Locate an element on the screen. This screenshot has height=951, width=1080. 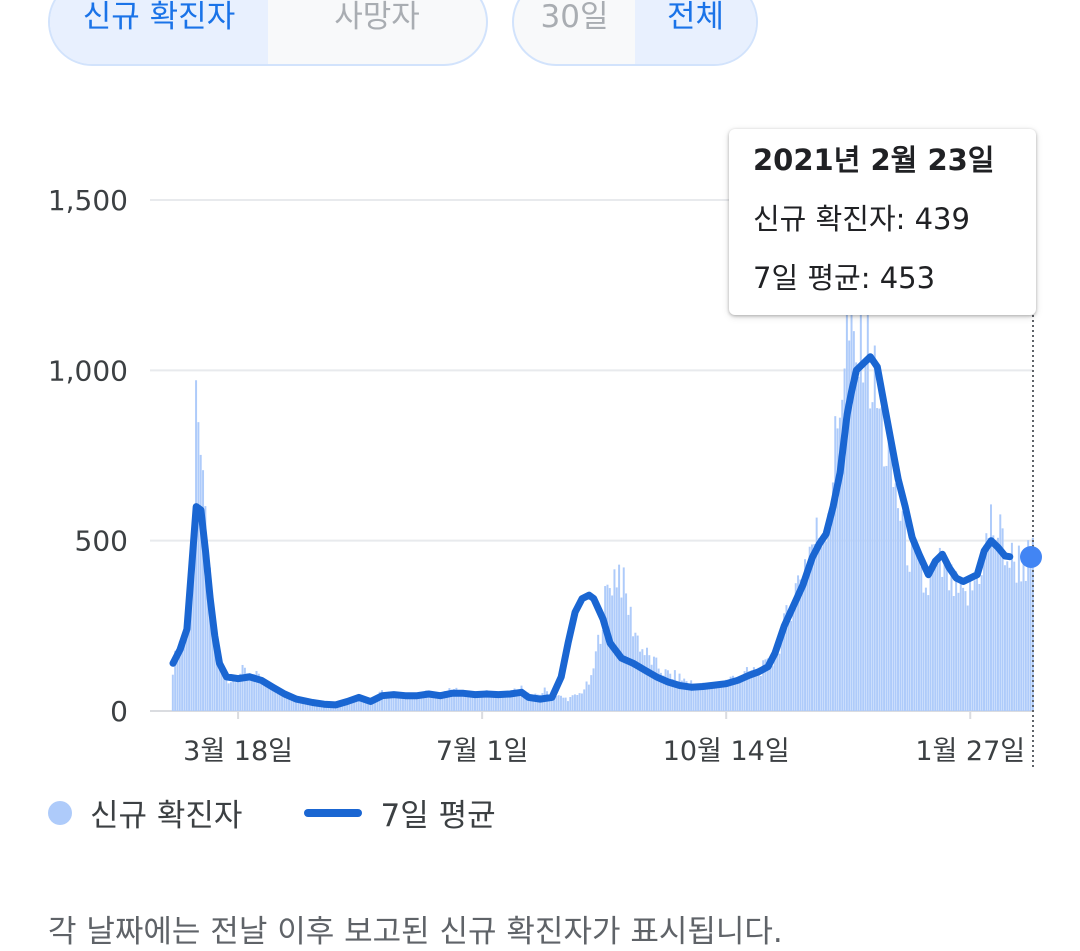
tab-deaths: 사망자 is located at coordinates (377, 17).